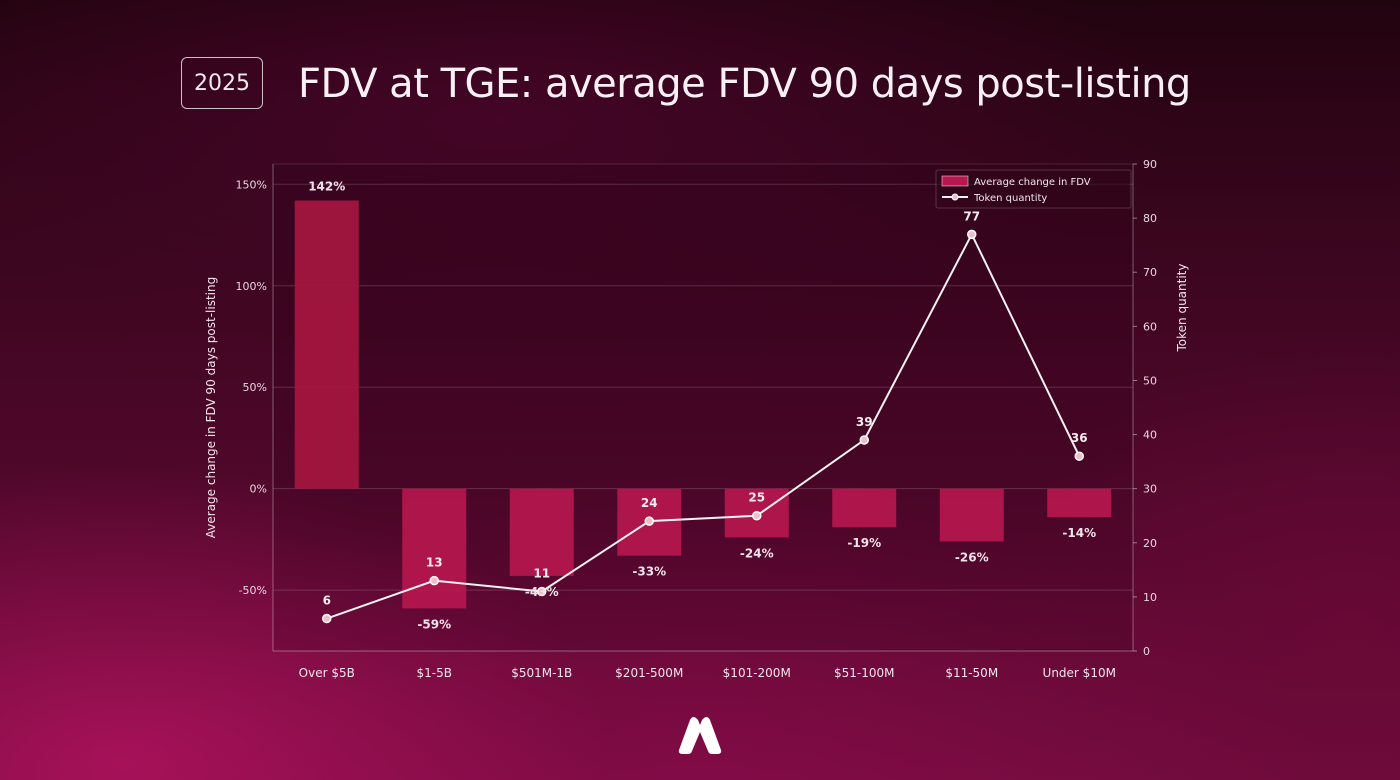 Image resolution: width=1400 pixels, height=780 pixels. What do you see at coordinates (253, 590) in the screenshot?
I see `y-tick-label: -50%` at bounding box center [253, 590].